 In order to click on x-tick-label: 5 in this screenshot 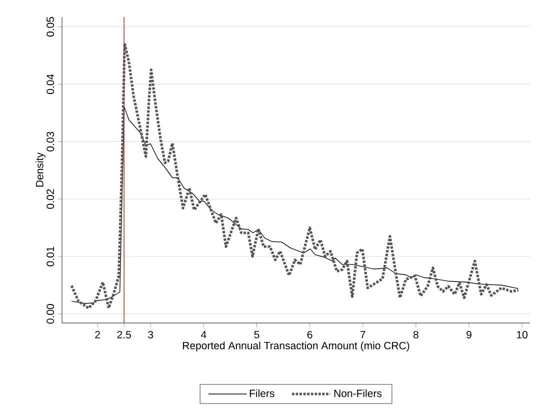, I will do `click(257, 334)`.